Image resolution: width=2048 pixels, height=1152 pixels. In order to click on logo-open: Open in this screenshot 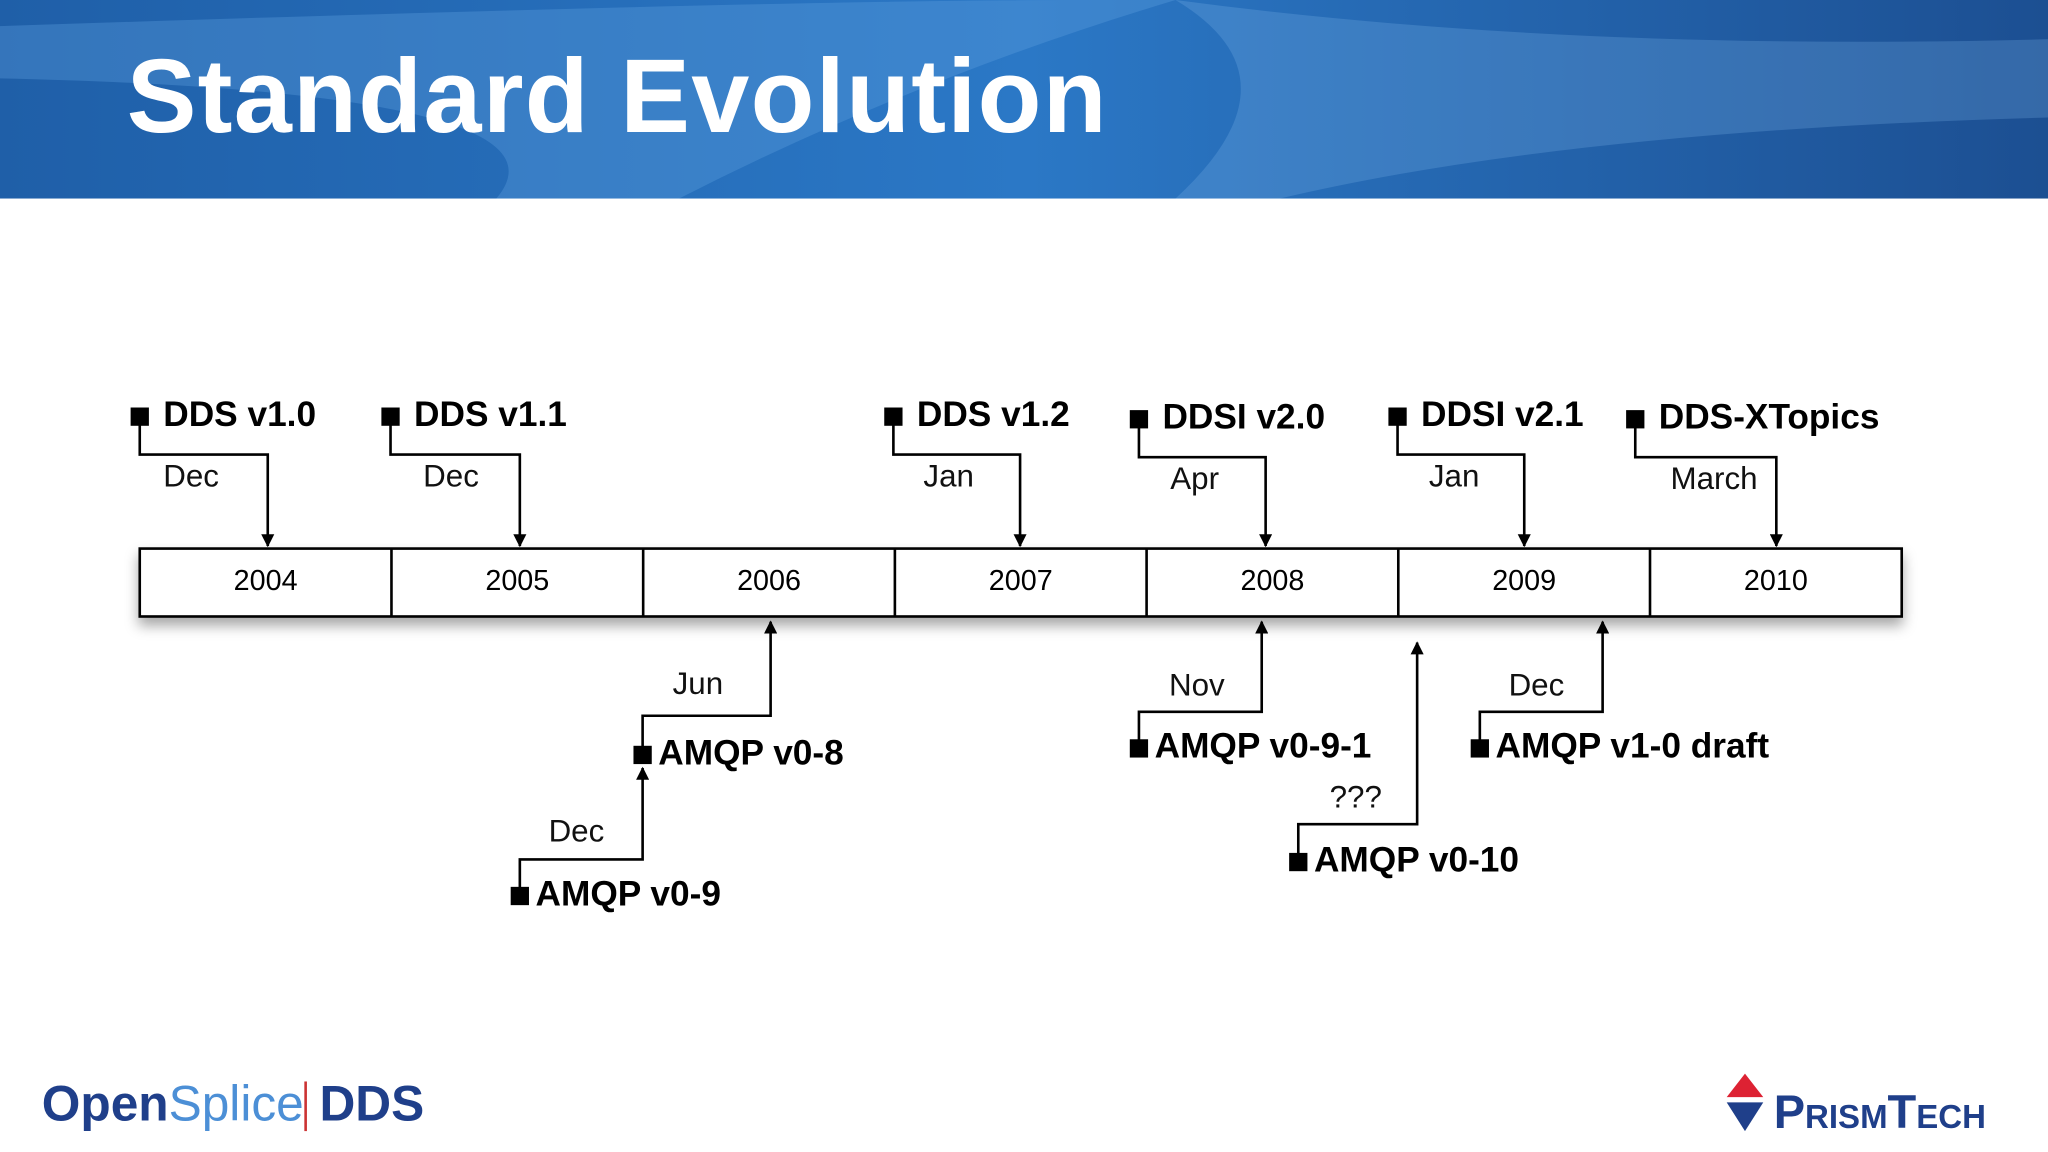, I will do `click(105, 1104)`.